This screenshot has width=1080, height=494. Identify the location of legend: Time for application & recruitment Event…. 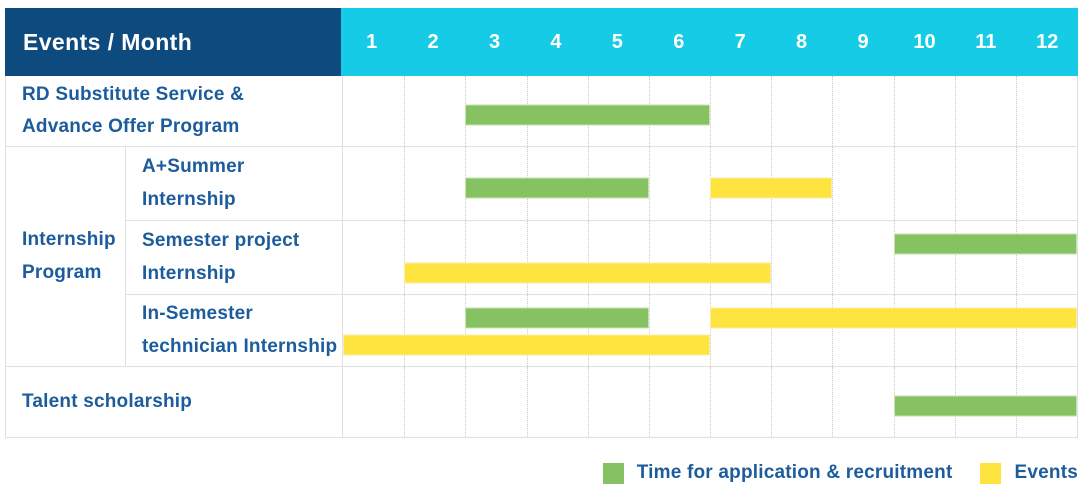
(541, 473).